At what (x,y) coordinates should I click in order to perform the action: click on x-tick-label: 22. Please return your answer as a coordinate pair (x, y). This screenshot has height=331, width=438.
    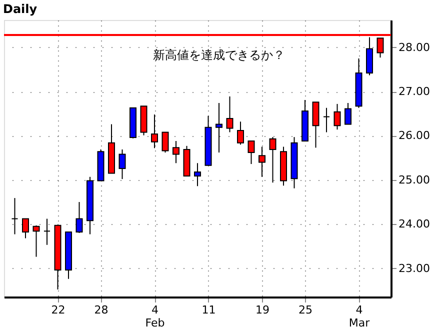
    Looking at the image, I should click on (58, 310).